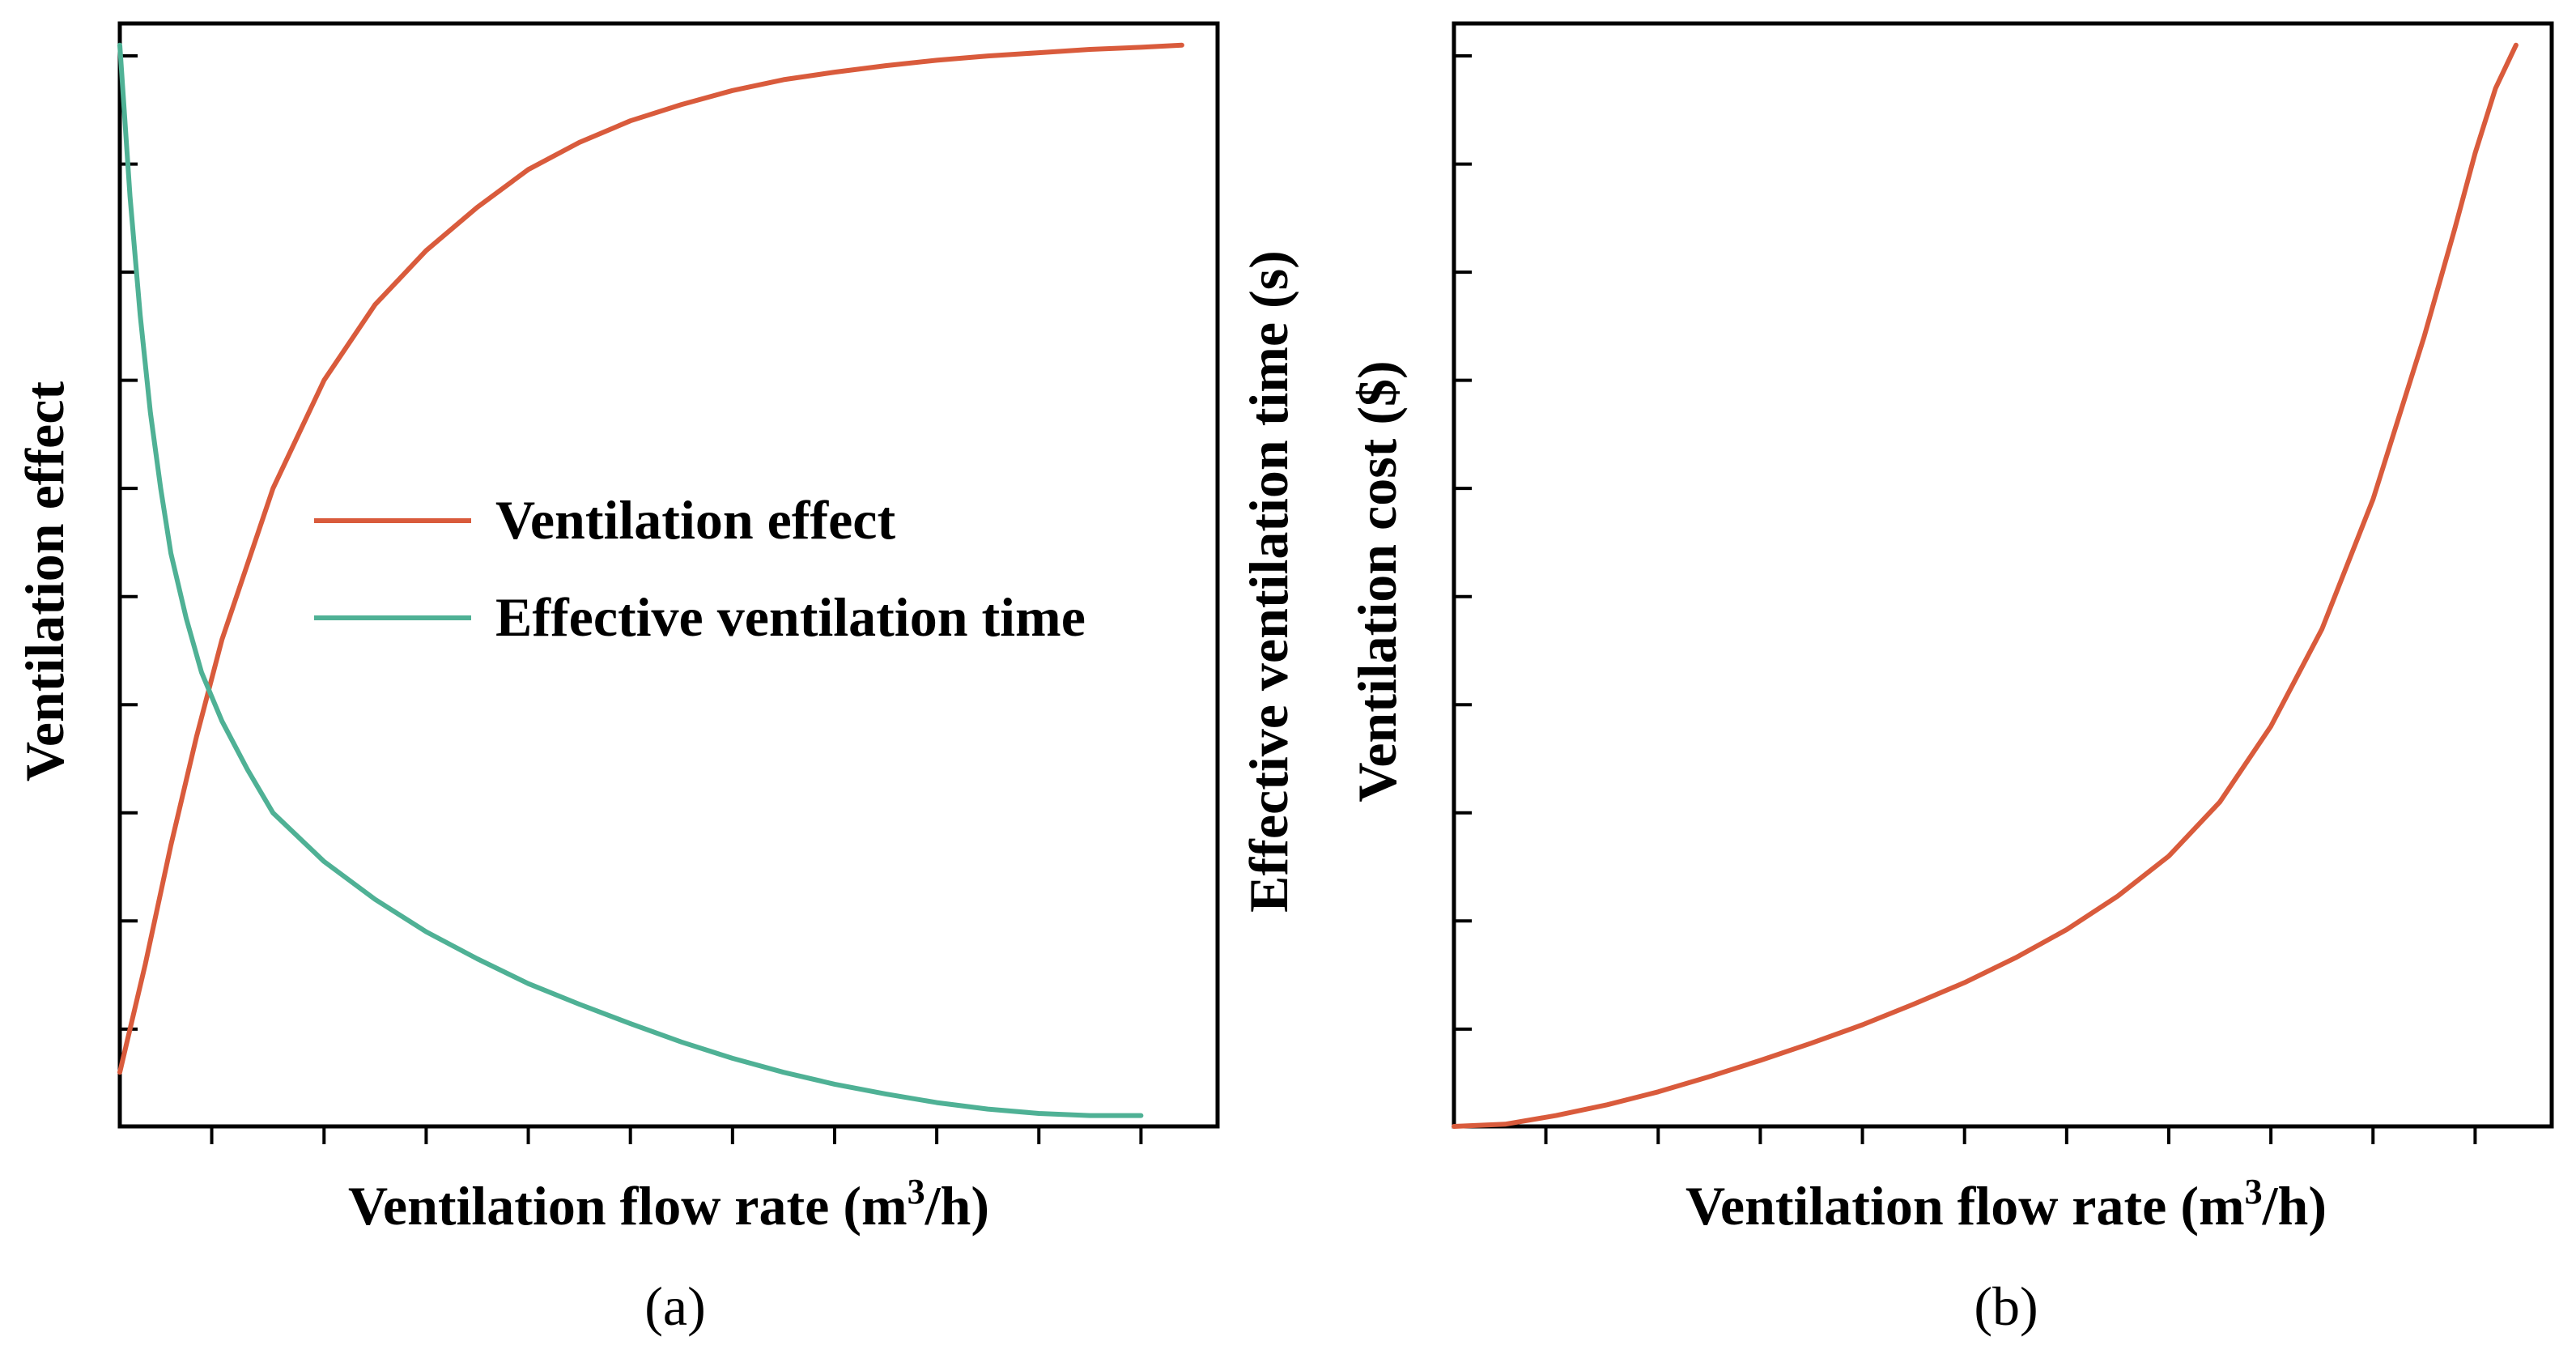  Describe the element at coordinates (790, 617) in the screenshot. I see `legend-label-effective-ventilation-time: Effective ventilation time` at that location.